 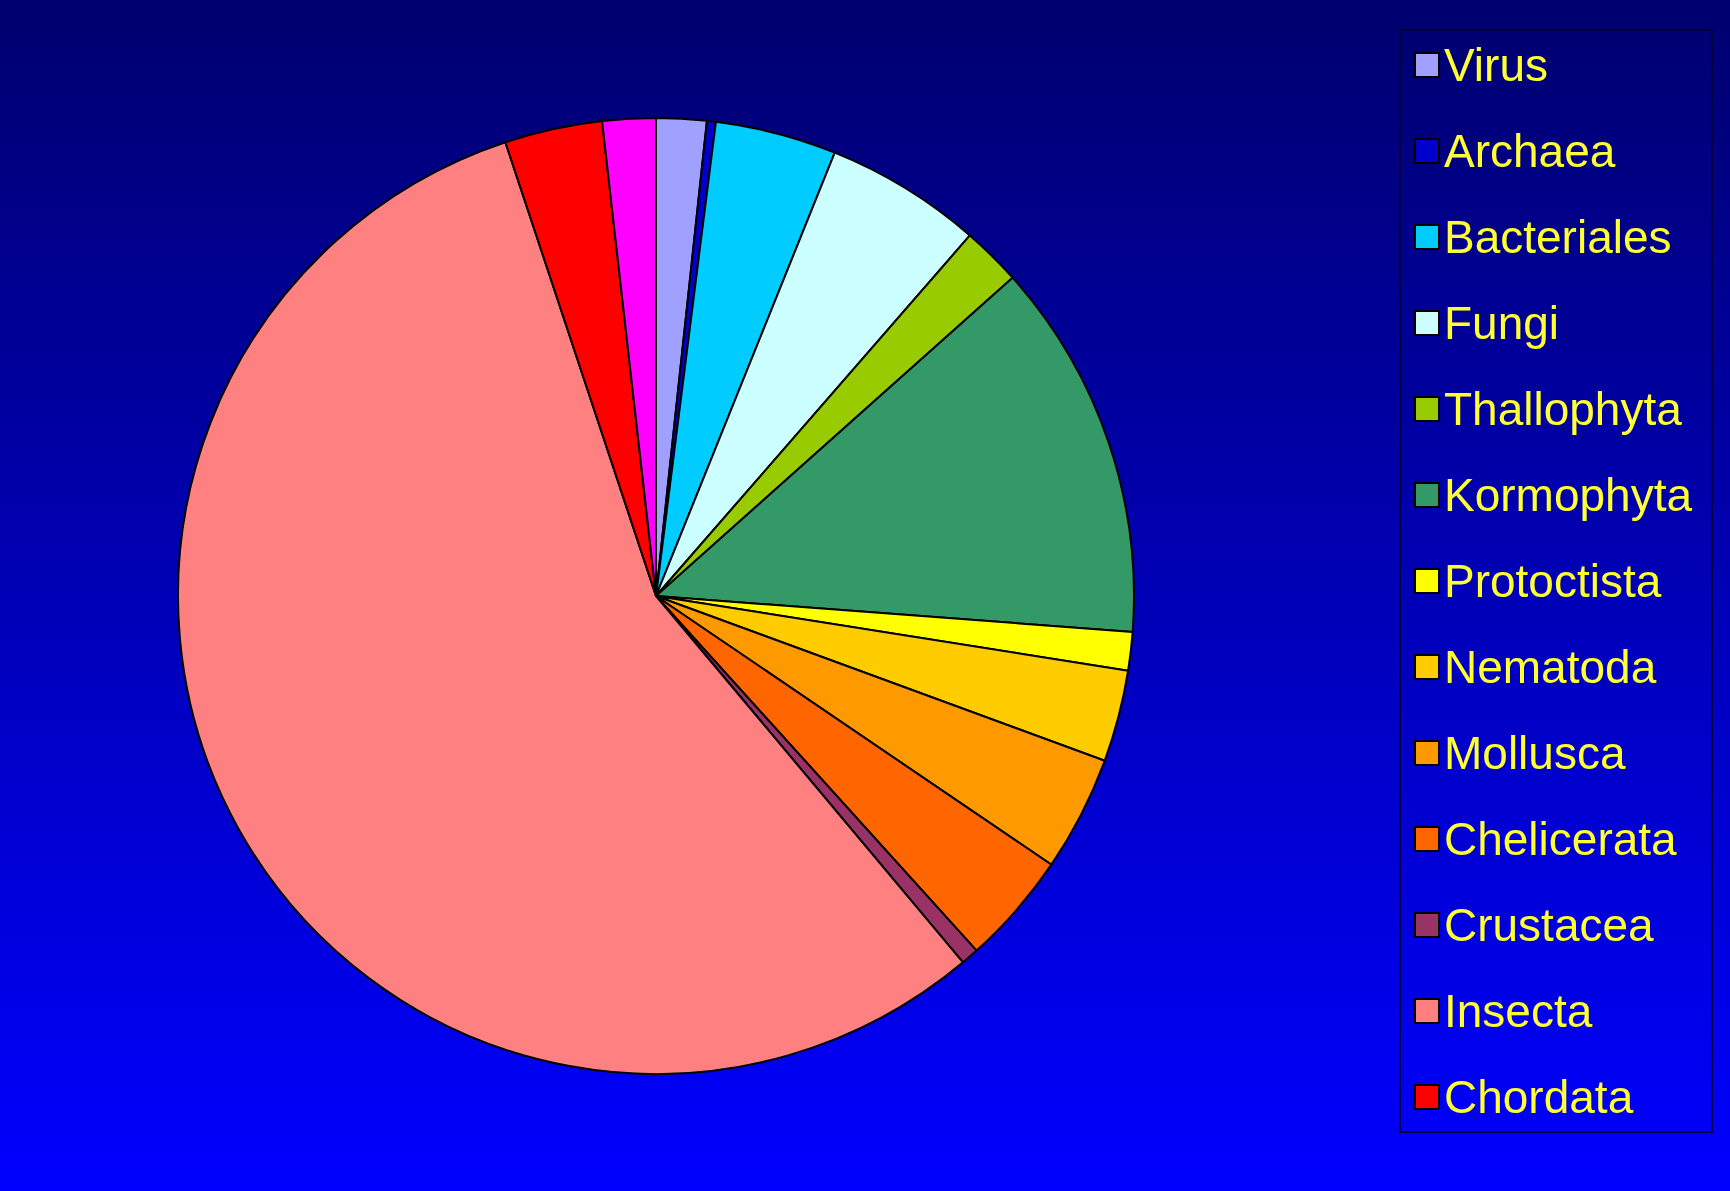 What do you see at coordinates (1501, 323) in the screenshot?
I see `legend-label: Fungi` at bounding box center [1501, 323].